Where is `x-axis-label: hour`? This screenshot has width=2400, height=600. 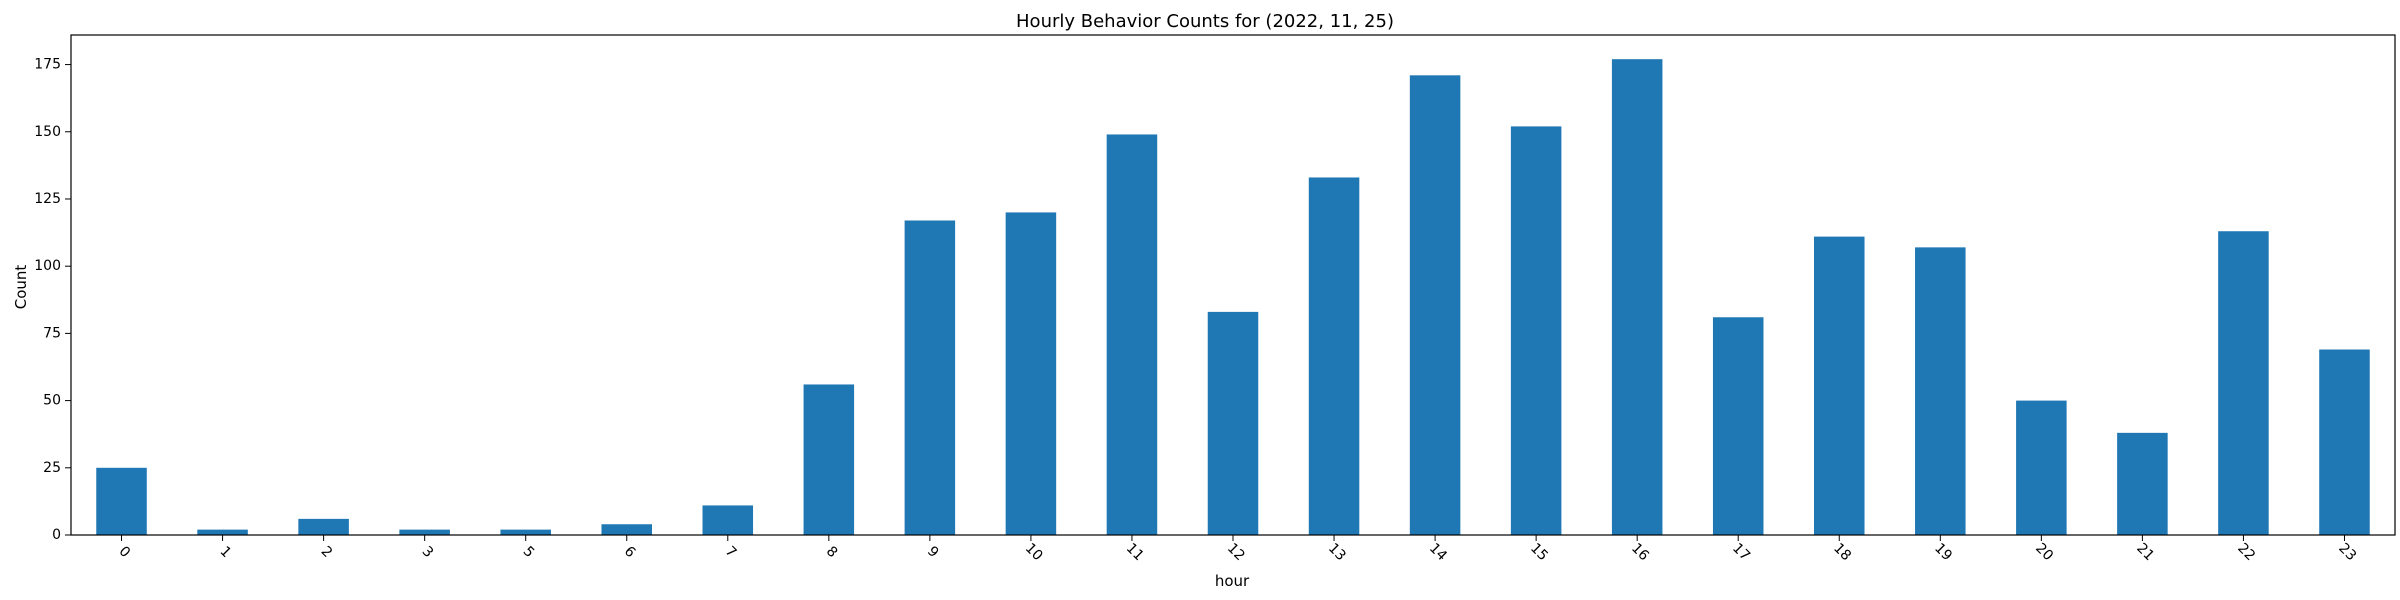
x-axis-label: hour is located at coordinates (1232, 581).